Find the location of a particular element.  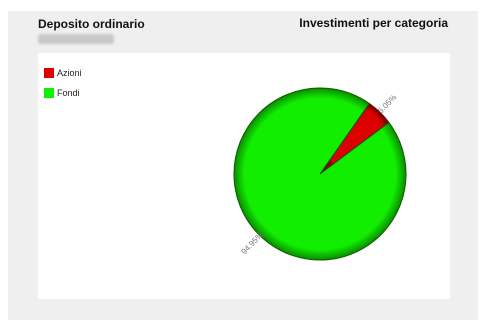

legend-item-fondi: Fondi is located at coordinates (63, 92).